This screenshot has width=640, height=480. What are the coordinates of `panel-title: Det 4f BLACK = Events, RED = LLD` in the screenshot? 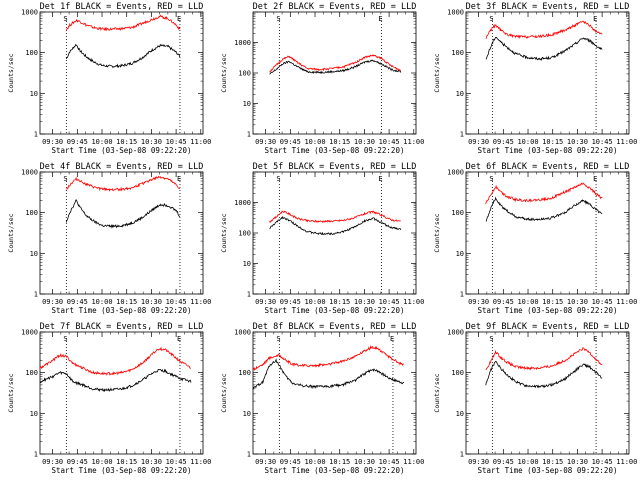 It's located at (122, 167).